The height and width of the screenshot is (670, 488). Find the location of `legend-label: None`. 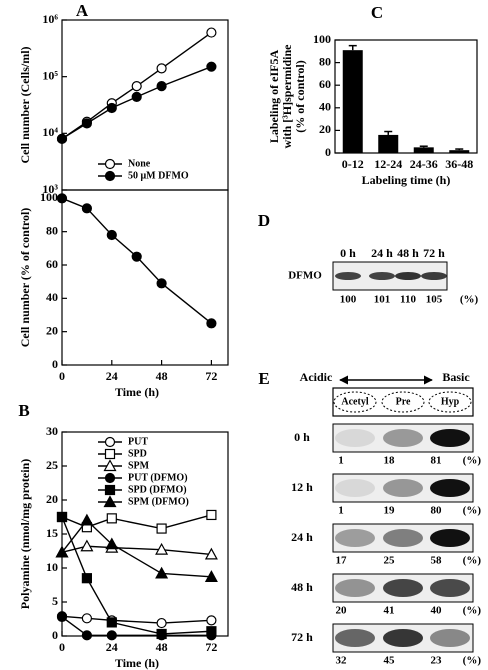

legend-label: None is located at coordinates (139, 163).